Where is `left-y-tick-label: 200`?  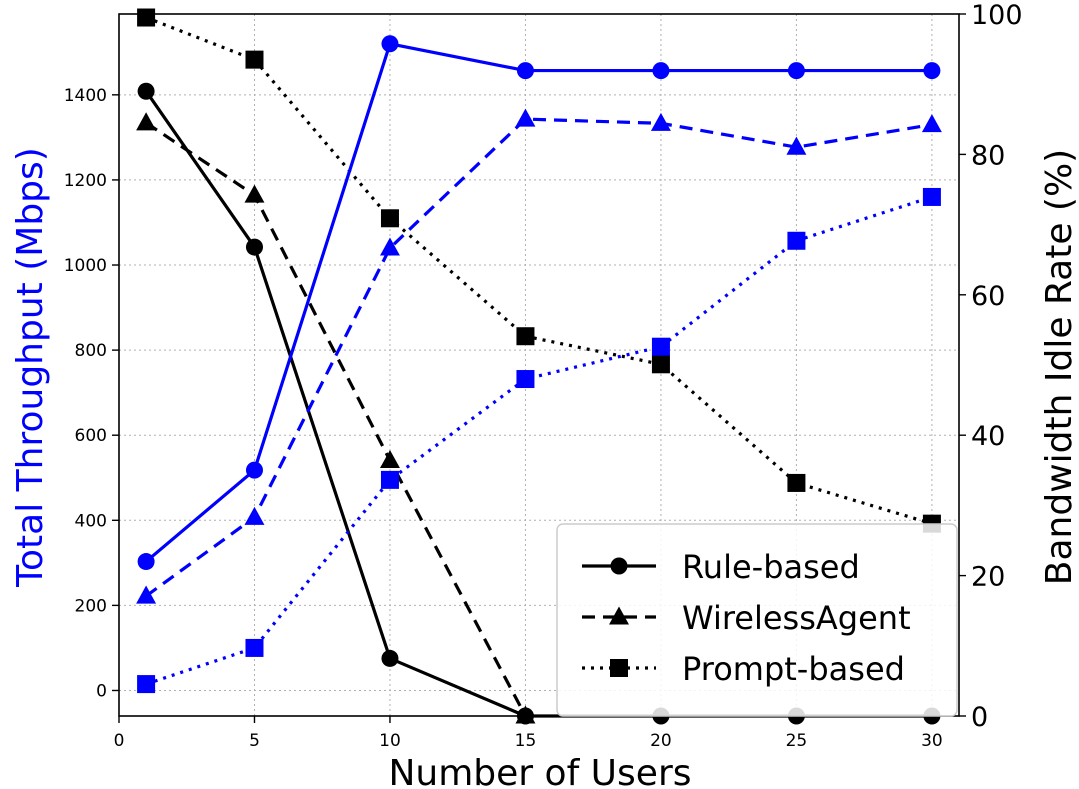 left-y-tick-label: 200 is located at coordinates (91, 606).